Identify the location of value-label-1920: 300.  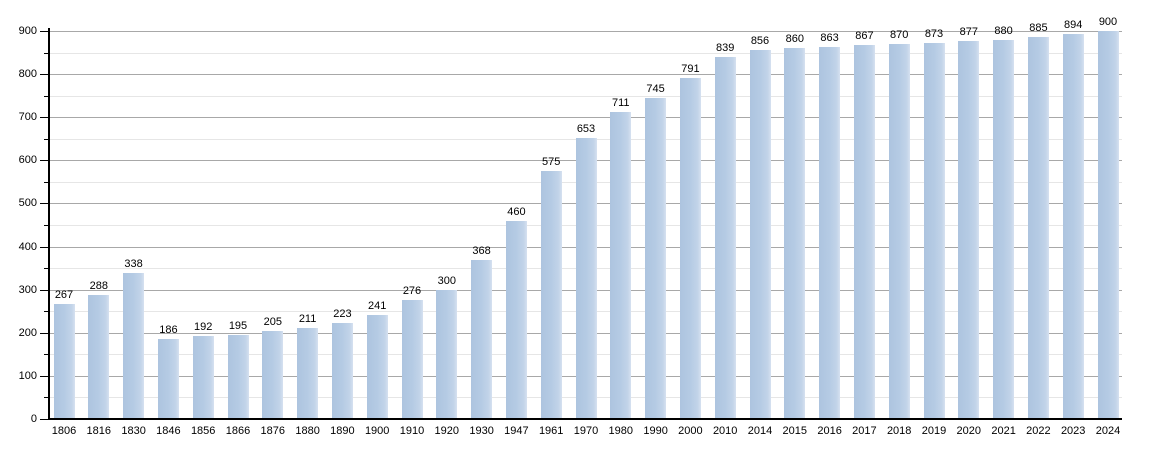
(446, 280).